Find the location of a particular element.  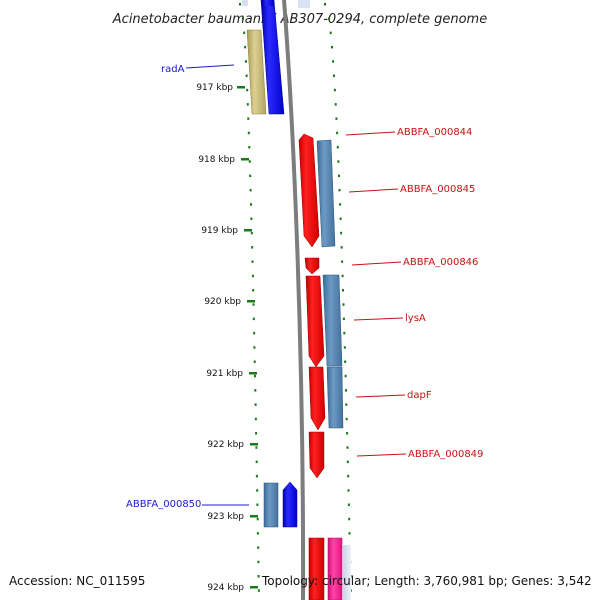

gene-label-ABBFA-000846: ABBFA_000846 is located at coordinates (440, 262).